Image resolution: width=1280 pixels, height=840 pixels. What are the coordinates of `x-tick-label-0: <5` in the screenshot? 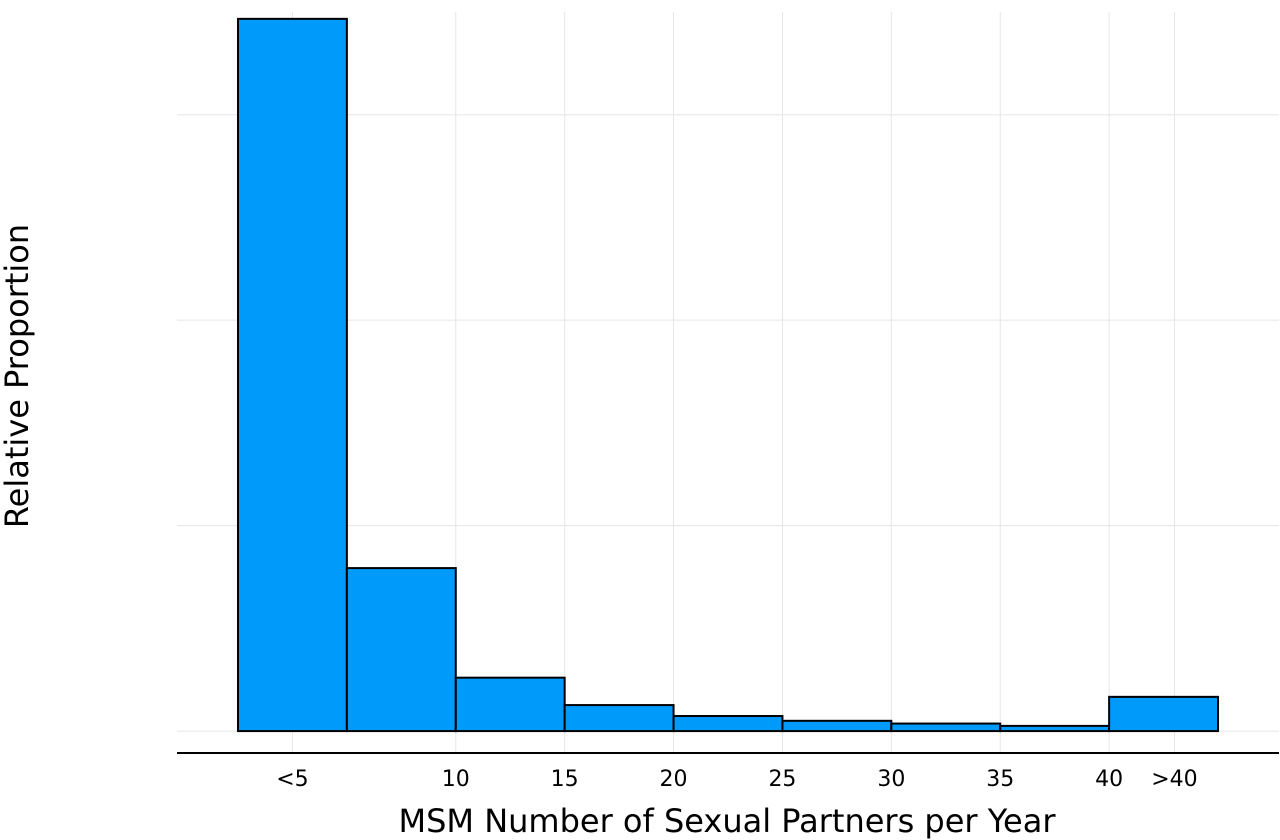 It's located at (292, 779).